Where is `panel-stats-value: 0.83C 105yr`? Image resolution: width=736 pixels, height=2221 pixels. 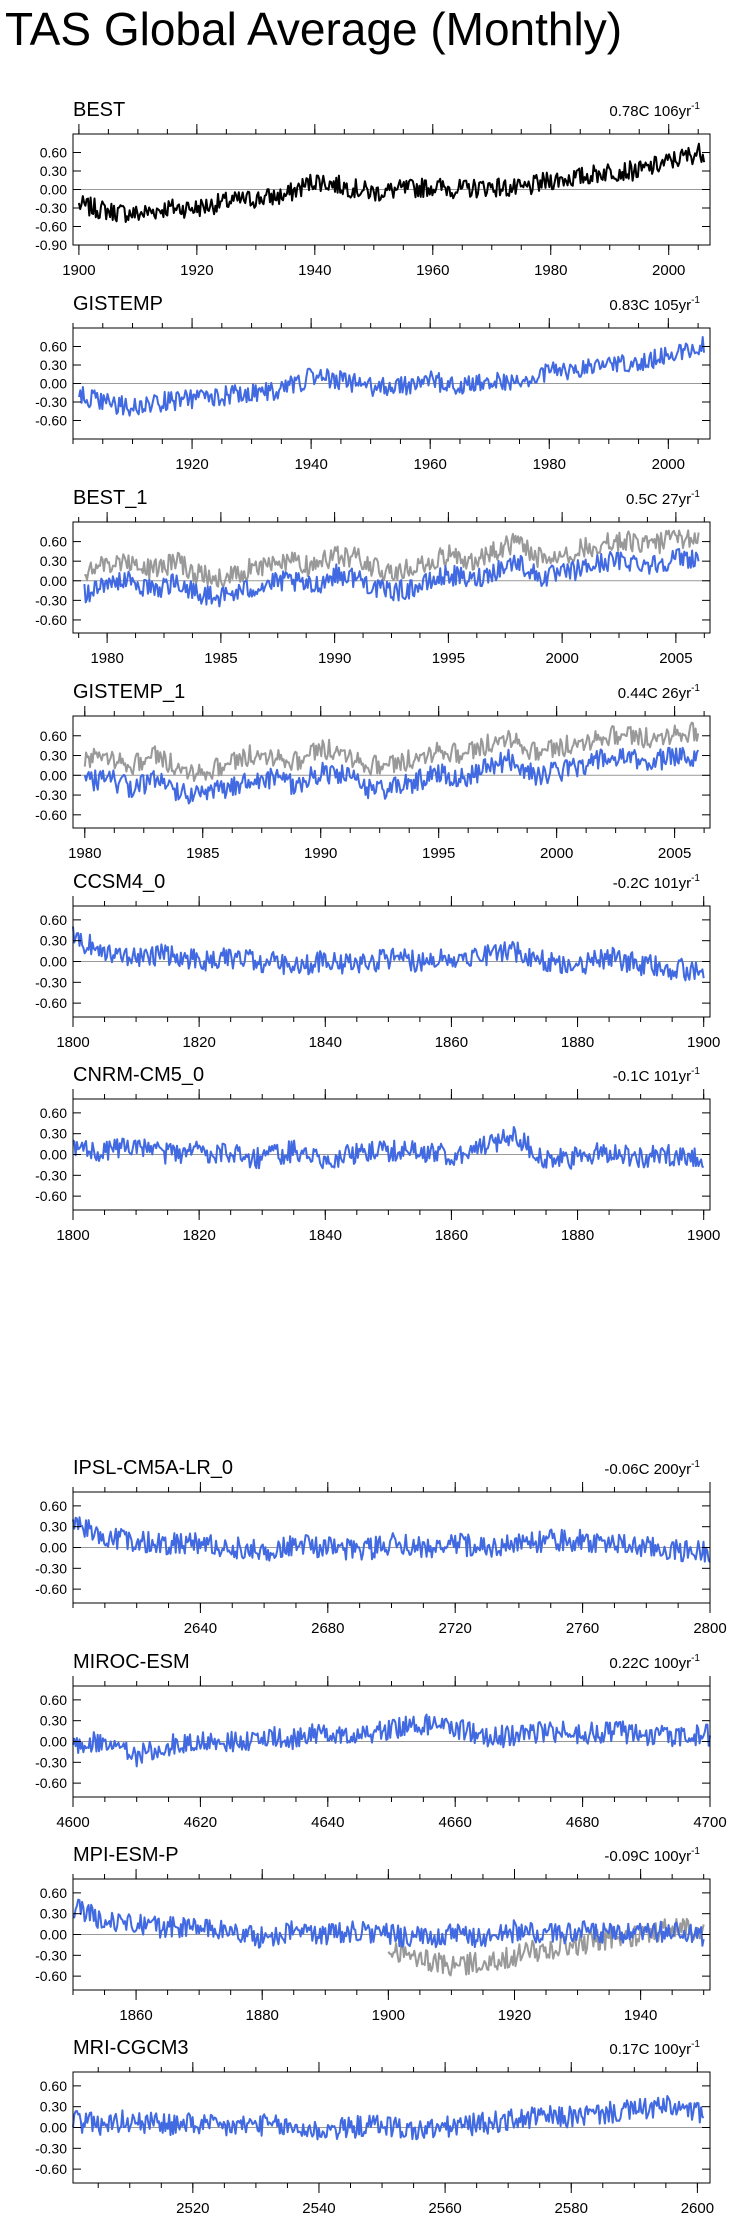 panel-stats-value: 0.83C 105yr is located at coordinates (650, 305).